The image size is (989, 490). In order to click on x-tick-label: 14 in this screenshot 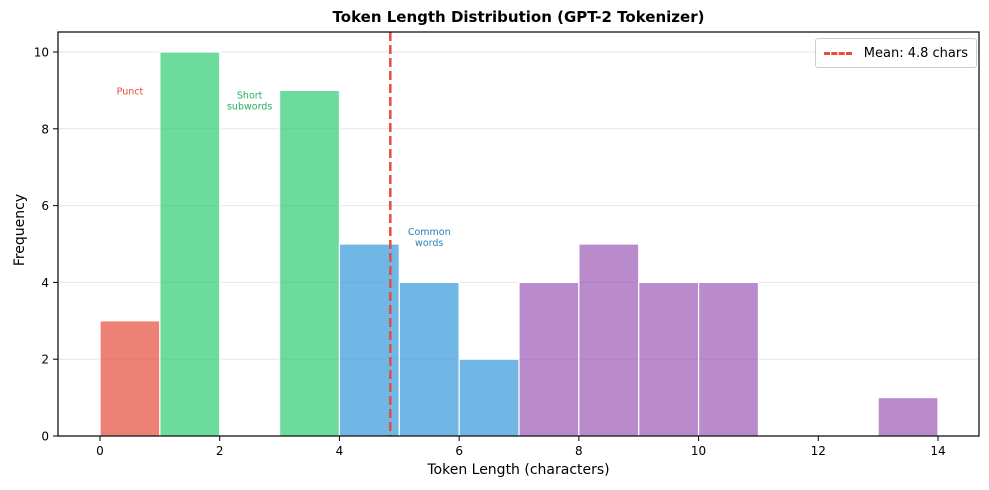, I will do `click(937, 451)`.